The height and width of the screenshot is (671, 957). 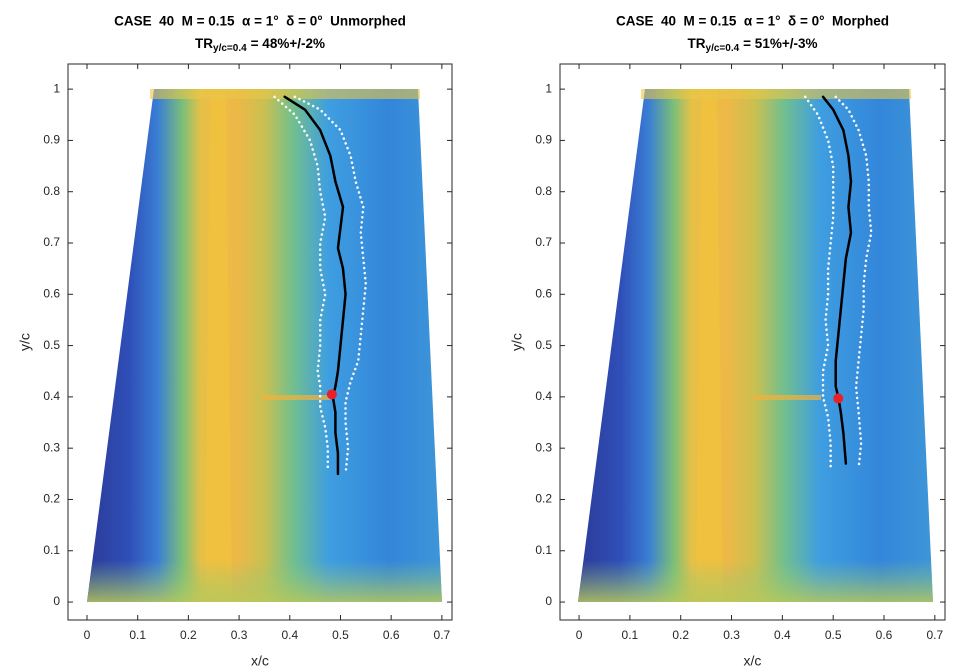 What do you see at coordinates (288, 43) in the screenshot?
I see `subtitle-suffix: = 48%+/-2%` at bounding box center [288, 43].